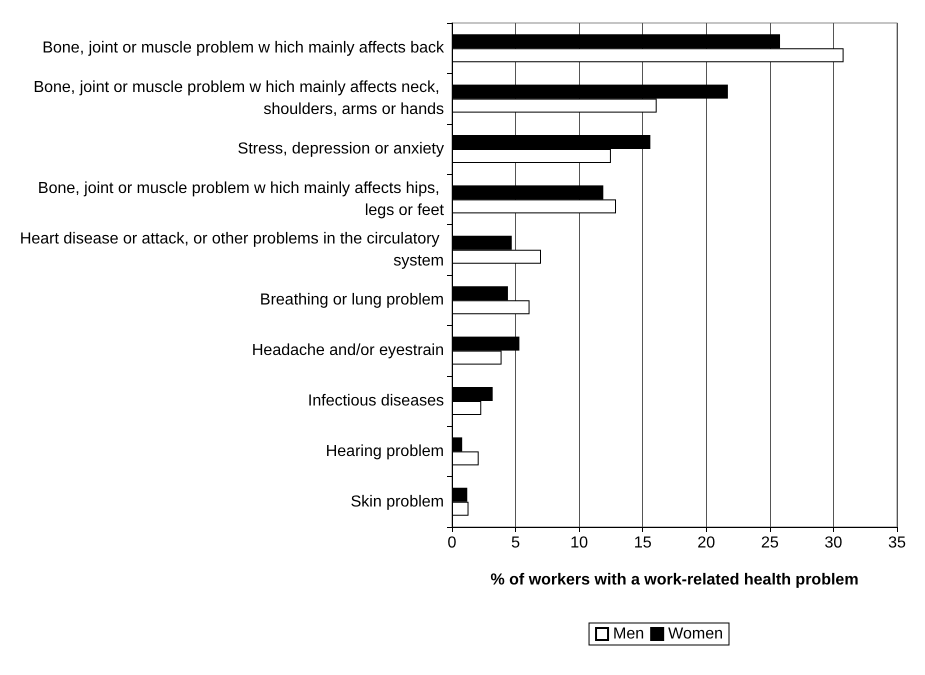 This screenshot has height=675, width=925. What do you see at coordinates (385, 451) in the screenshot?
I see `y-tick-label: Hearing problem` at bounding box center [385, 451].